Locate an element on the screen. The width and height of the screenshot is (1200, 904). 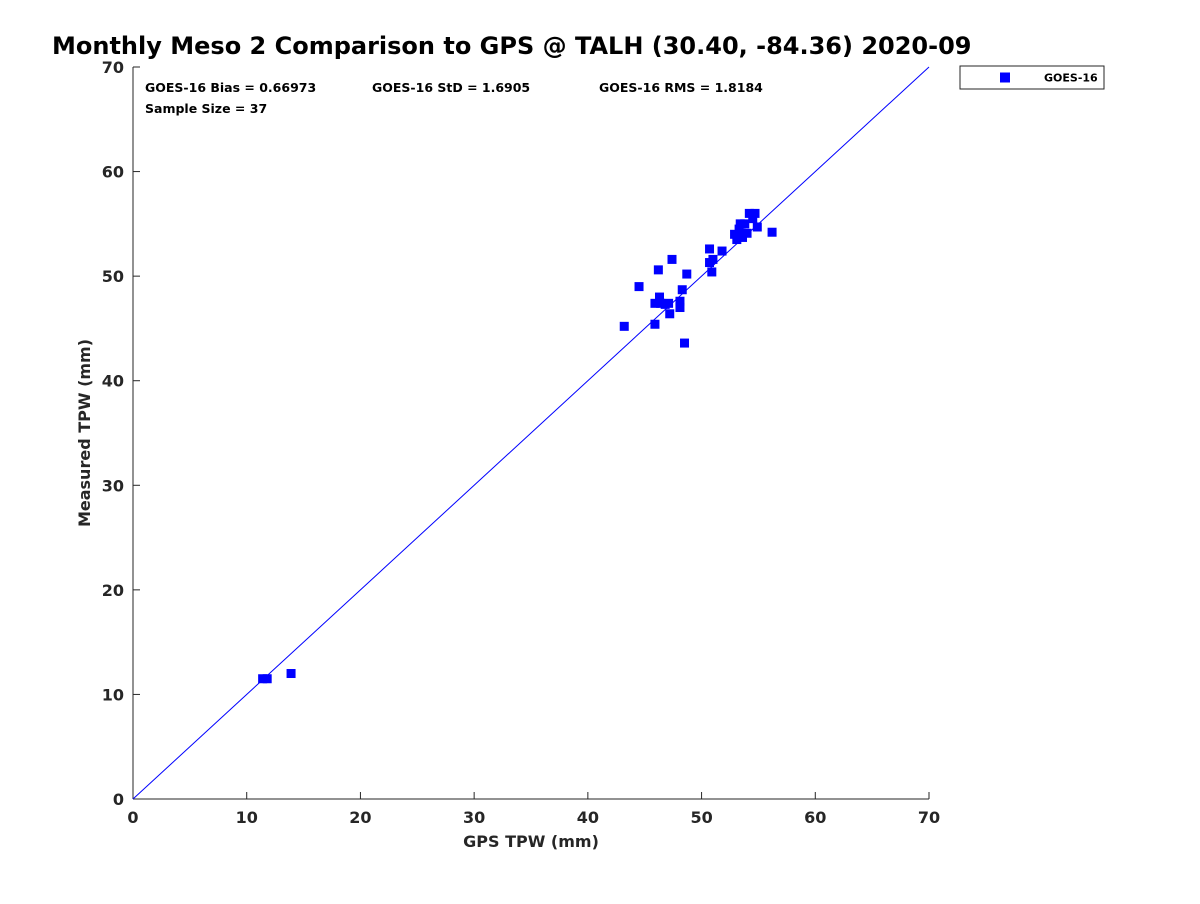
x-axis-label: GPS TPW (mm) is located at coordinates (531, 841).